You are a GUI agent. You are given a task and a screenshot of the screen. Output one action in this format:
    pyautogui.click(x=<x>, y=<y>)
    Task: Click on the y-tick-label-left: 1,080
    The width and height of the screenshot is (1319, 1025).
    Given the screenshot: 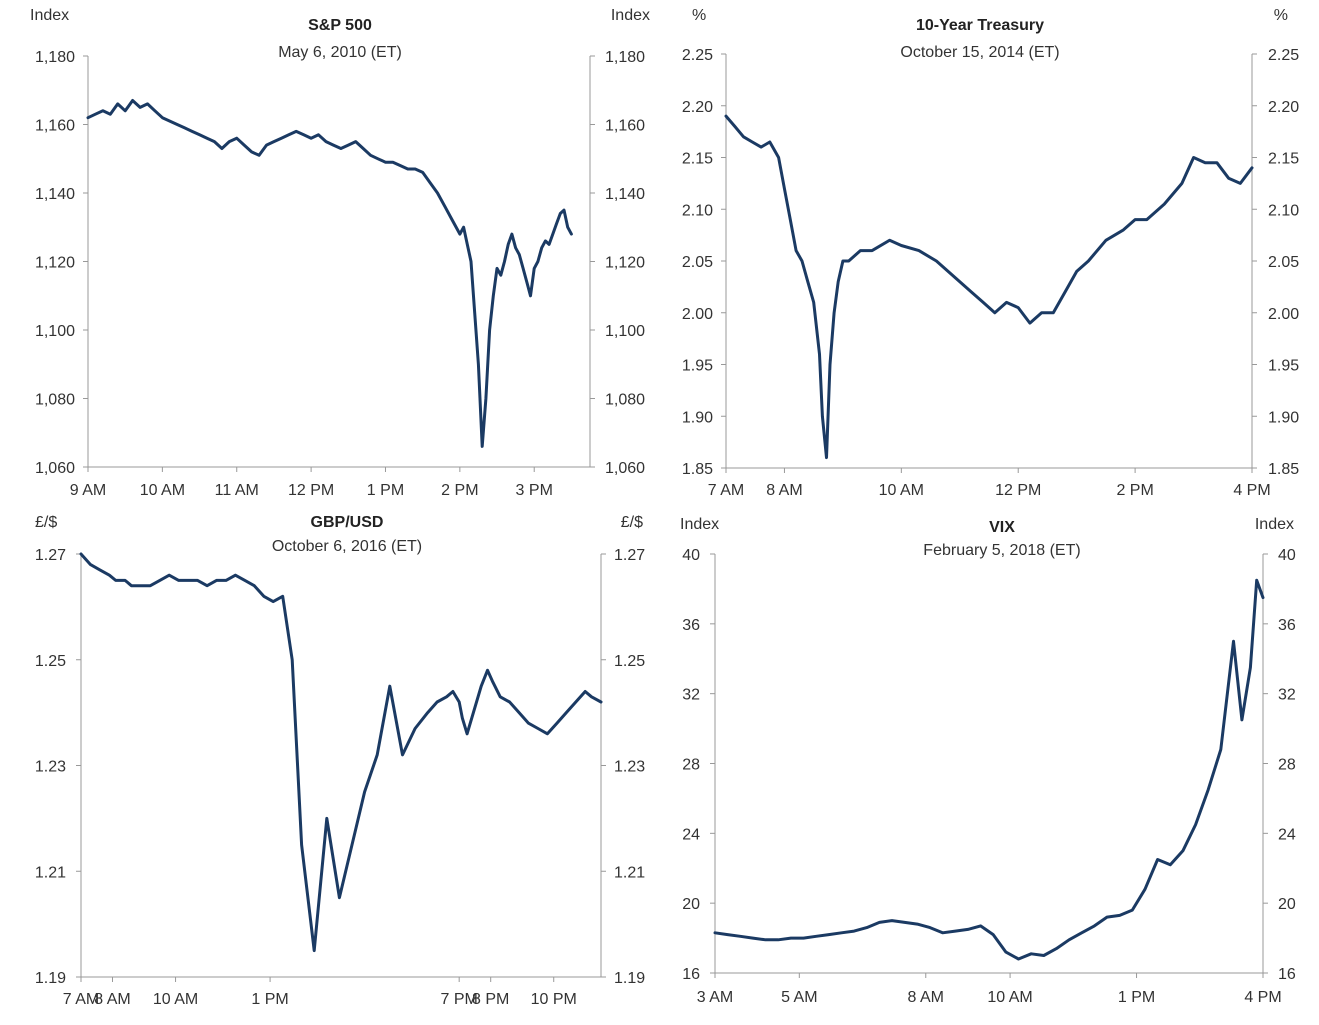 What is the action you would take?
    pyautogui.click(x=55, y=400)
    